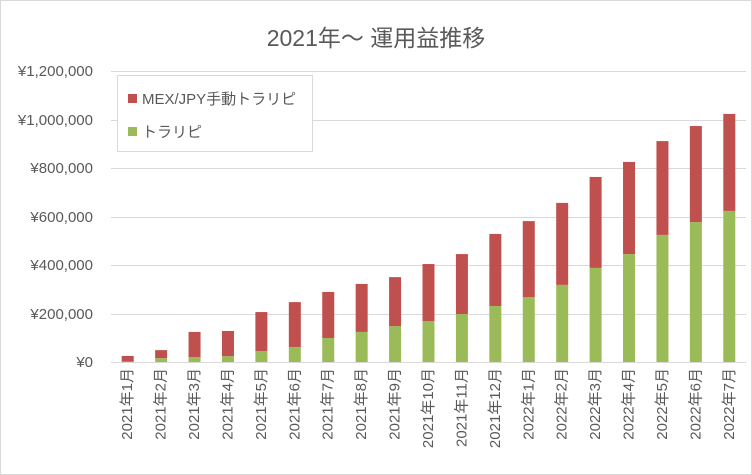 The height and width of the screenshot is (475, 752). Describe the element at coordinates (61, 265) in the screenshot. I see `y-tick-label: ¥400,000` at that location.